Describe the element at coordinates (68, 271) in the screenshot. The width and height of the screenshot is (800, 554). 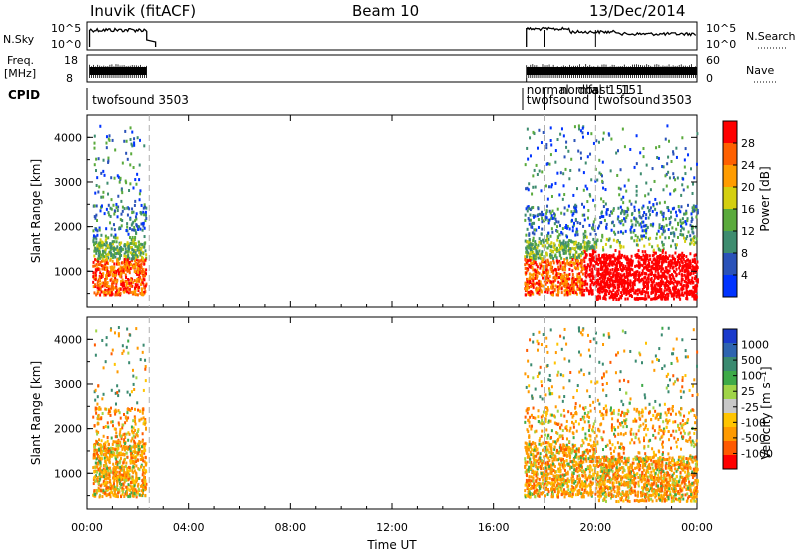
I see `ytick-label: 1000` at that location.